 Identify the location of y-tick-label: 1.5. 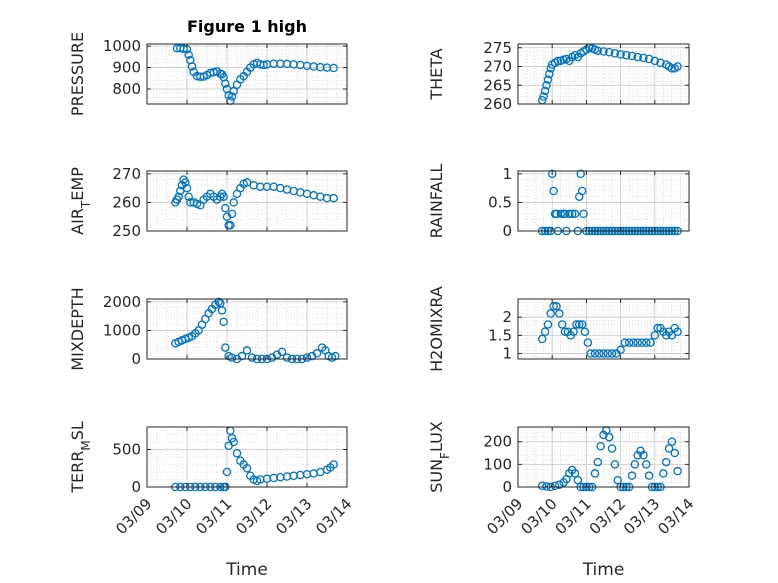
(500, 335).